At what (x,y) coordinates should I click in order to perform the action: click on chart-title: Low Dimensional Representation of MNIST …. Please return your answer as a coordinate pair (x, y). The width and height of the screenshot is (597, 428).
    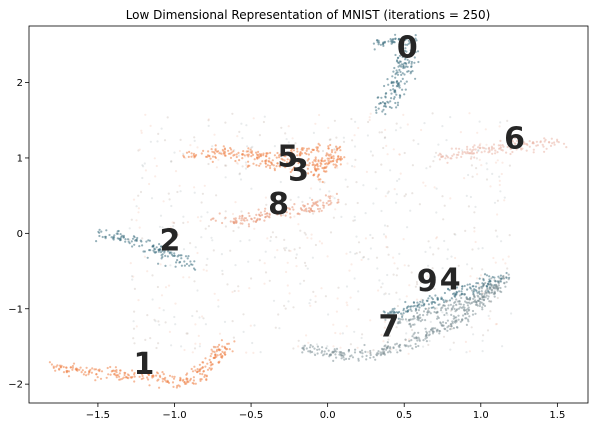
    Looking at the image, I should click on (308, 15).